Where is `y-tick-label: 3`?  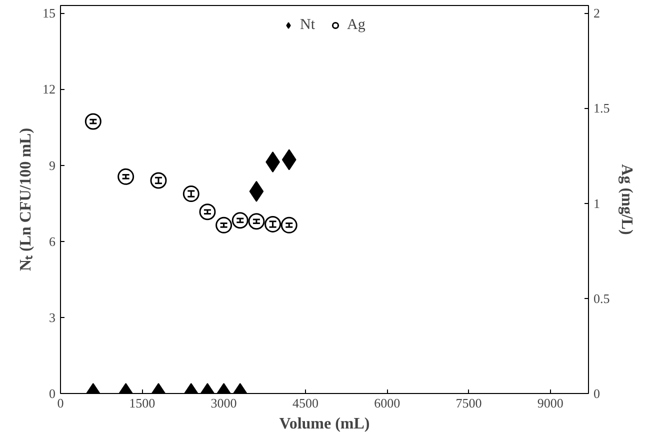
y-tick-label: 3 is located at coordinates (52, 317).